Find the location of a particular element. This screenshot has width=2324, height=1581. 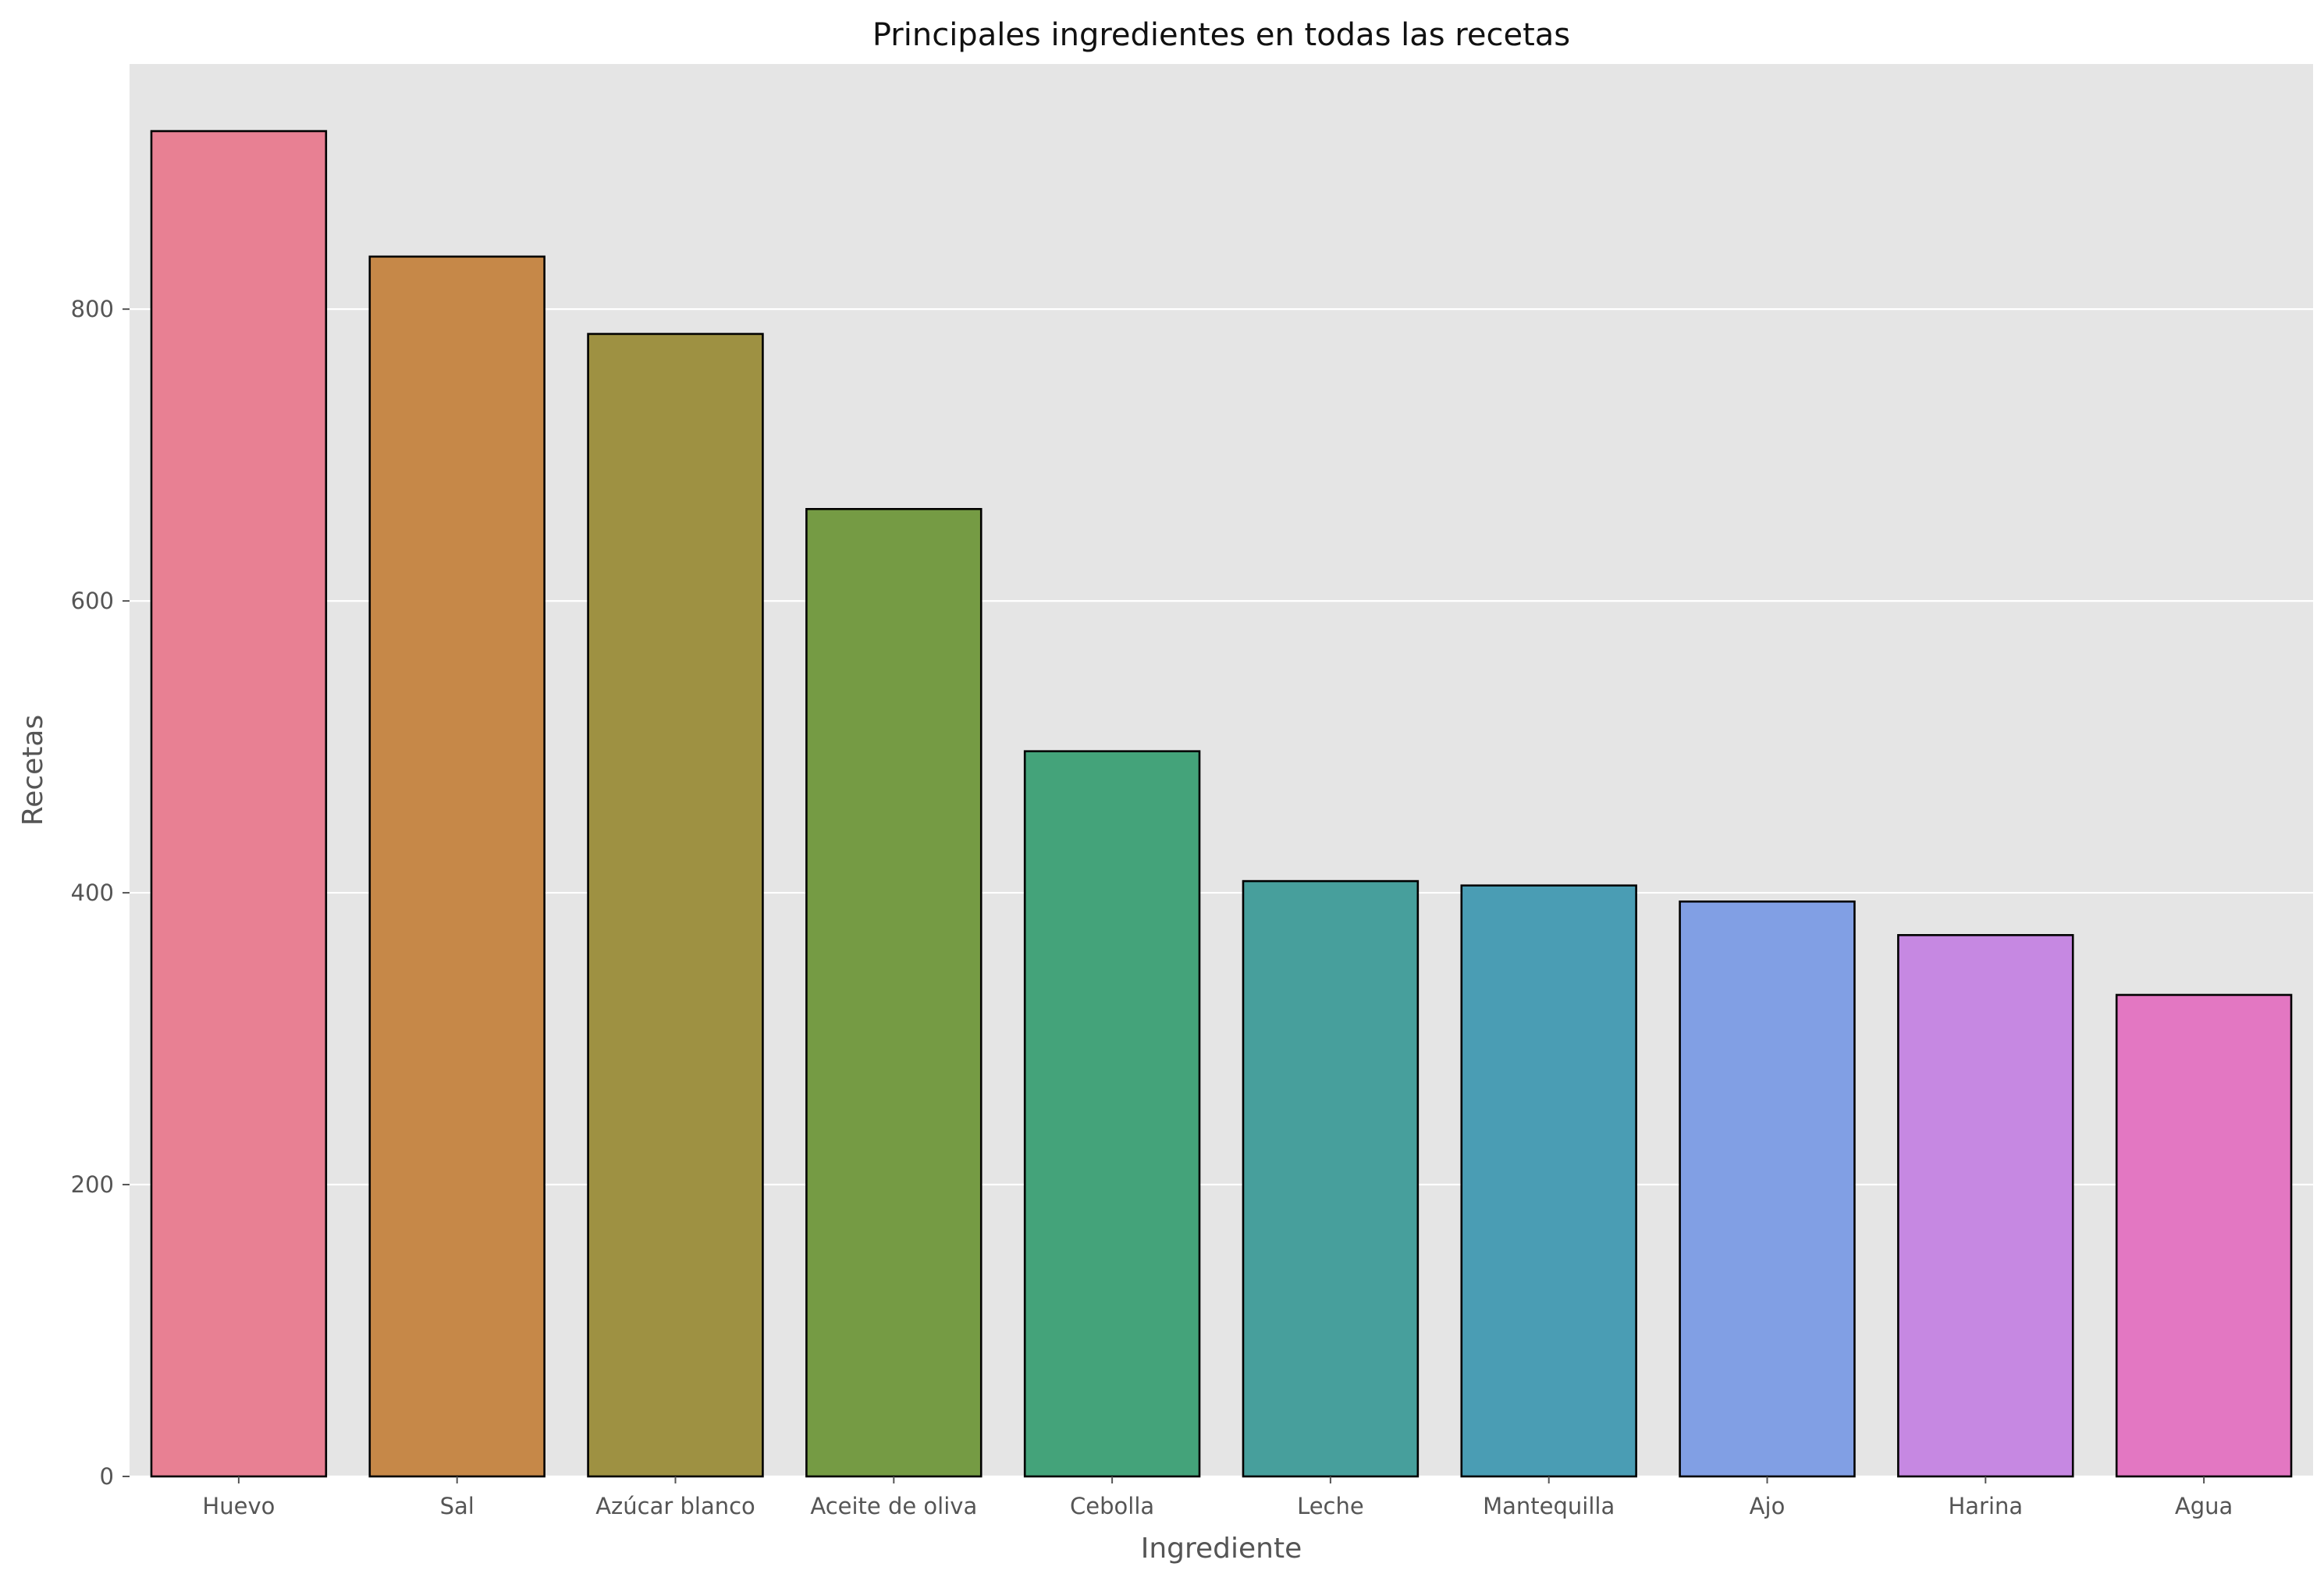

x-tick-label: Azúcar blanco is located at coordinates (675, 1506).